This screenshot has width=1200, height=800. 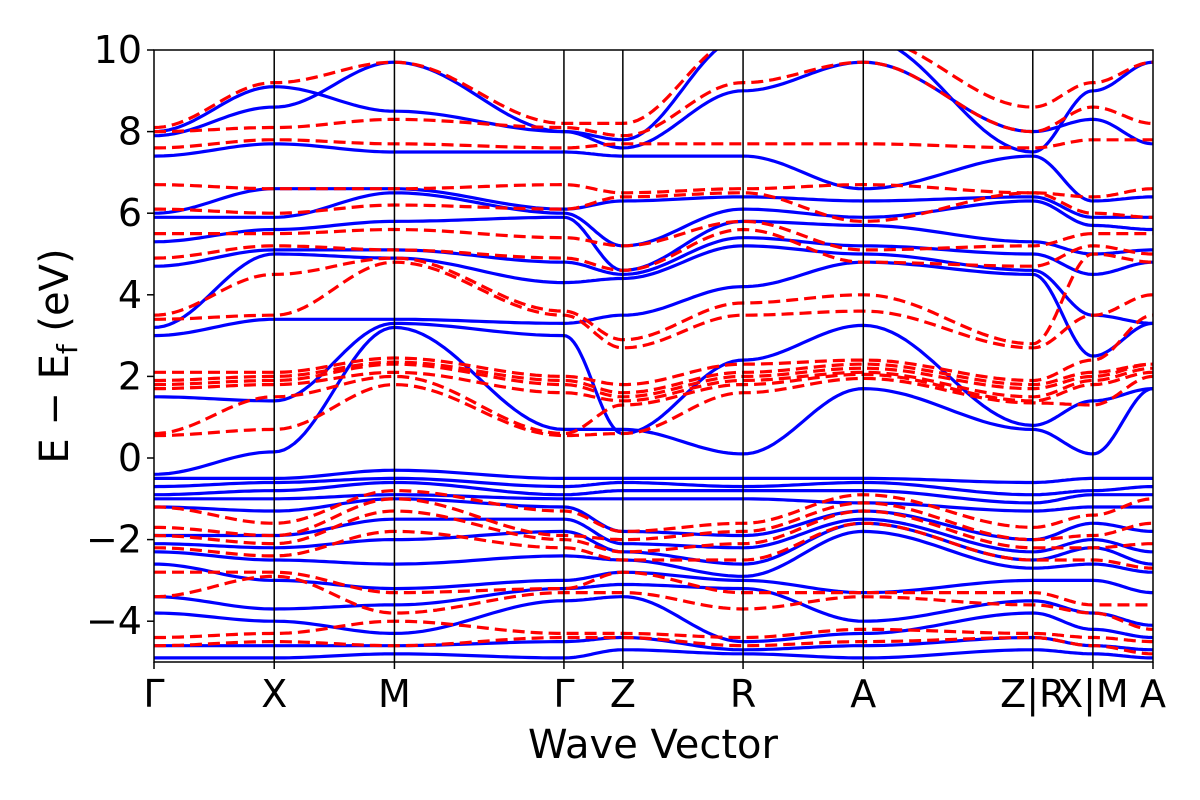 I want to click on y-axis-title-main: E − E, so click(x=55, y=409).